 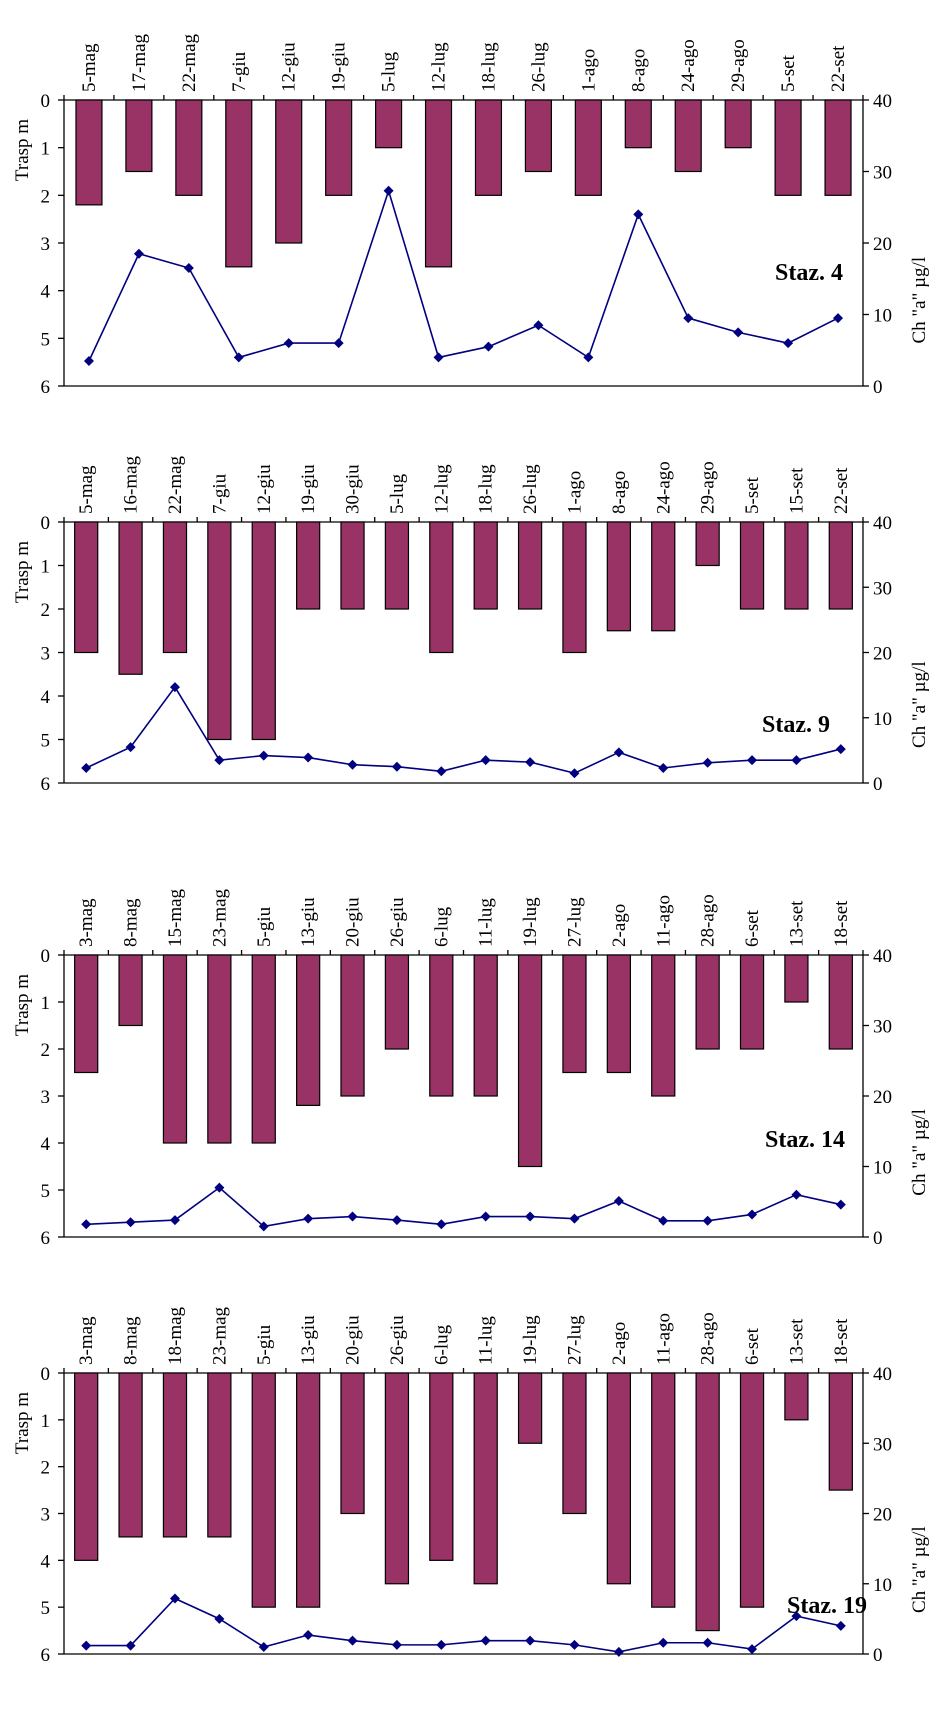 What do you see at coordinates (441, 1344) in the screenshot?
I see `category-label: 6-lug` at bounding box center [441, 1344].